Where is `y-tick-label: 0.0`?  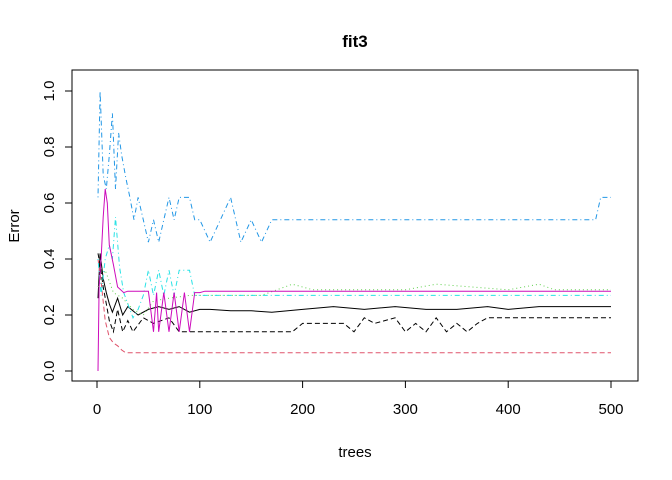 y-tick-label: 0.0 is located at coordinates (49, 371).